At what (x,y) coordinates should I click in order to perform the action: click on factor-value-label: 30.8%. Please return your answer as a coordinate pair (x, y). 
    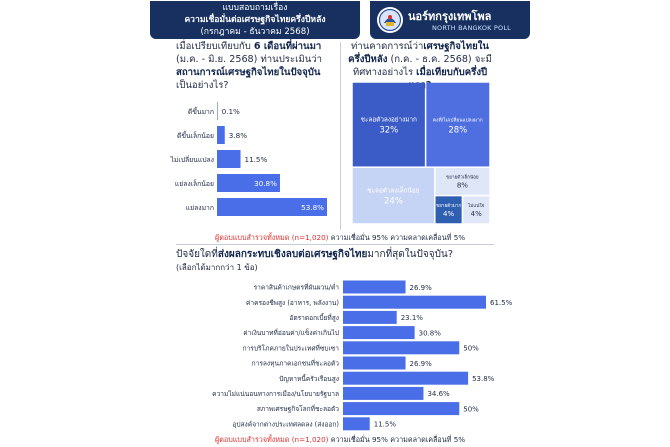
    Looking at the image, I should click on (430, 333).